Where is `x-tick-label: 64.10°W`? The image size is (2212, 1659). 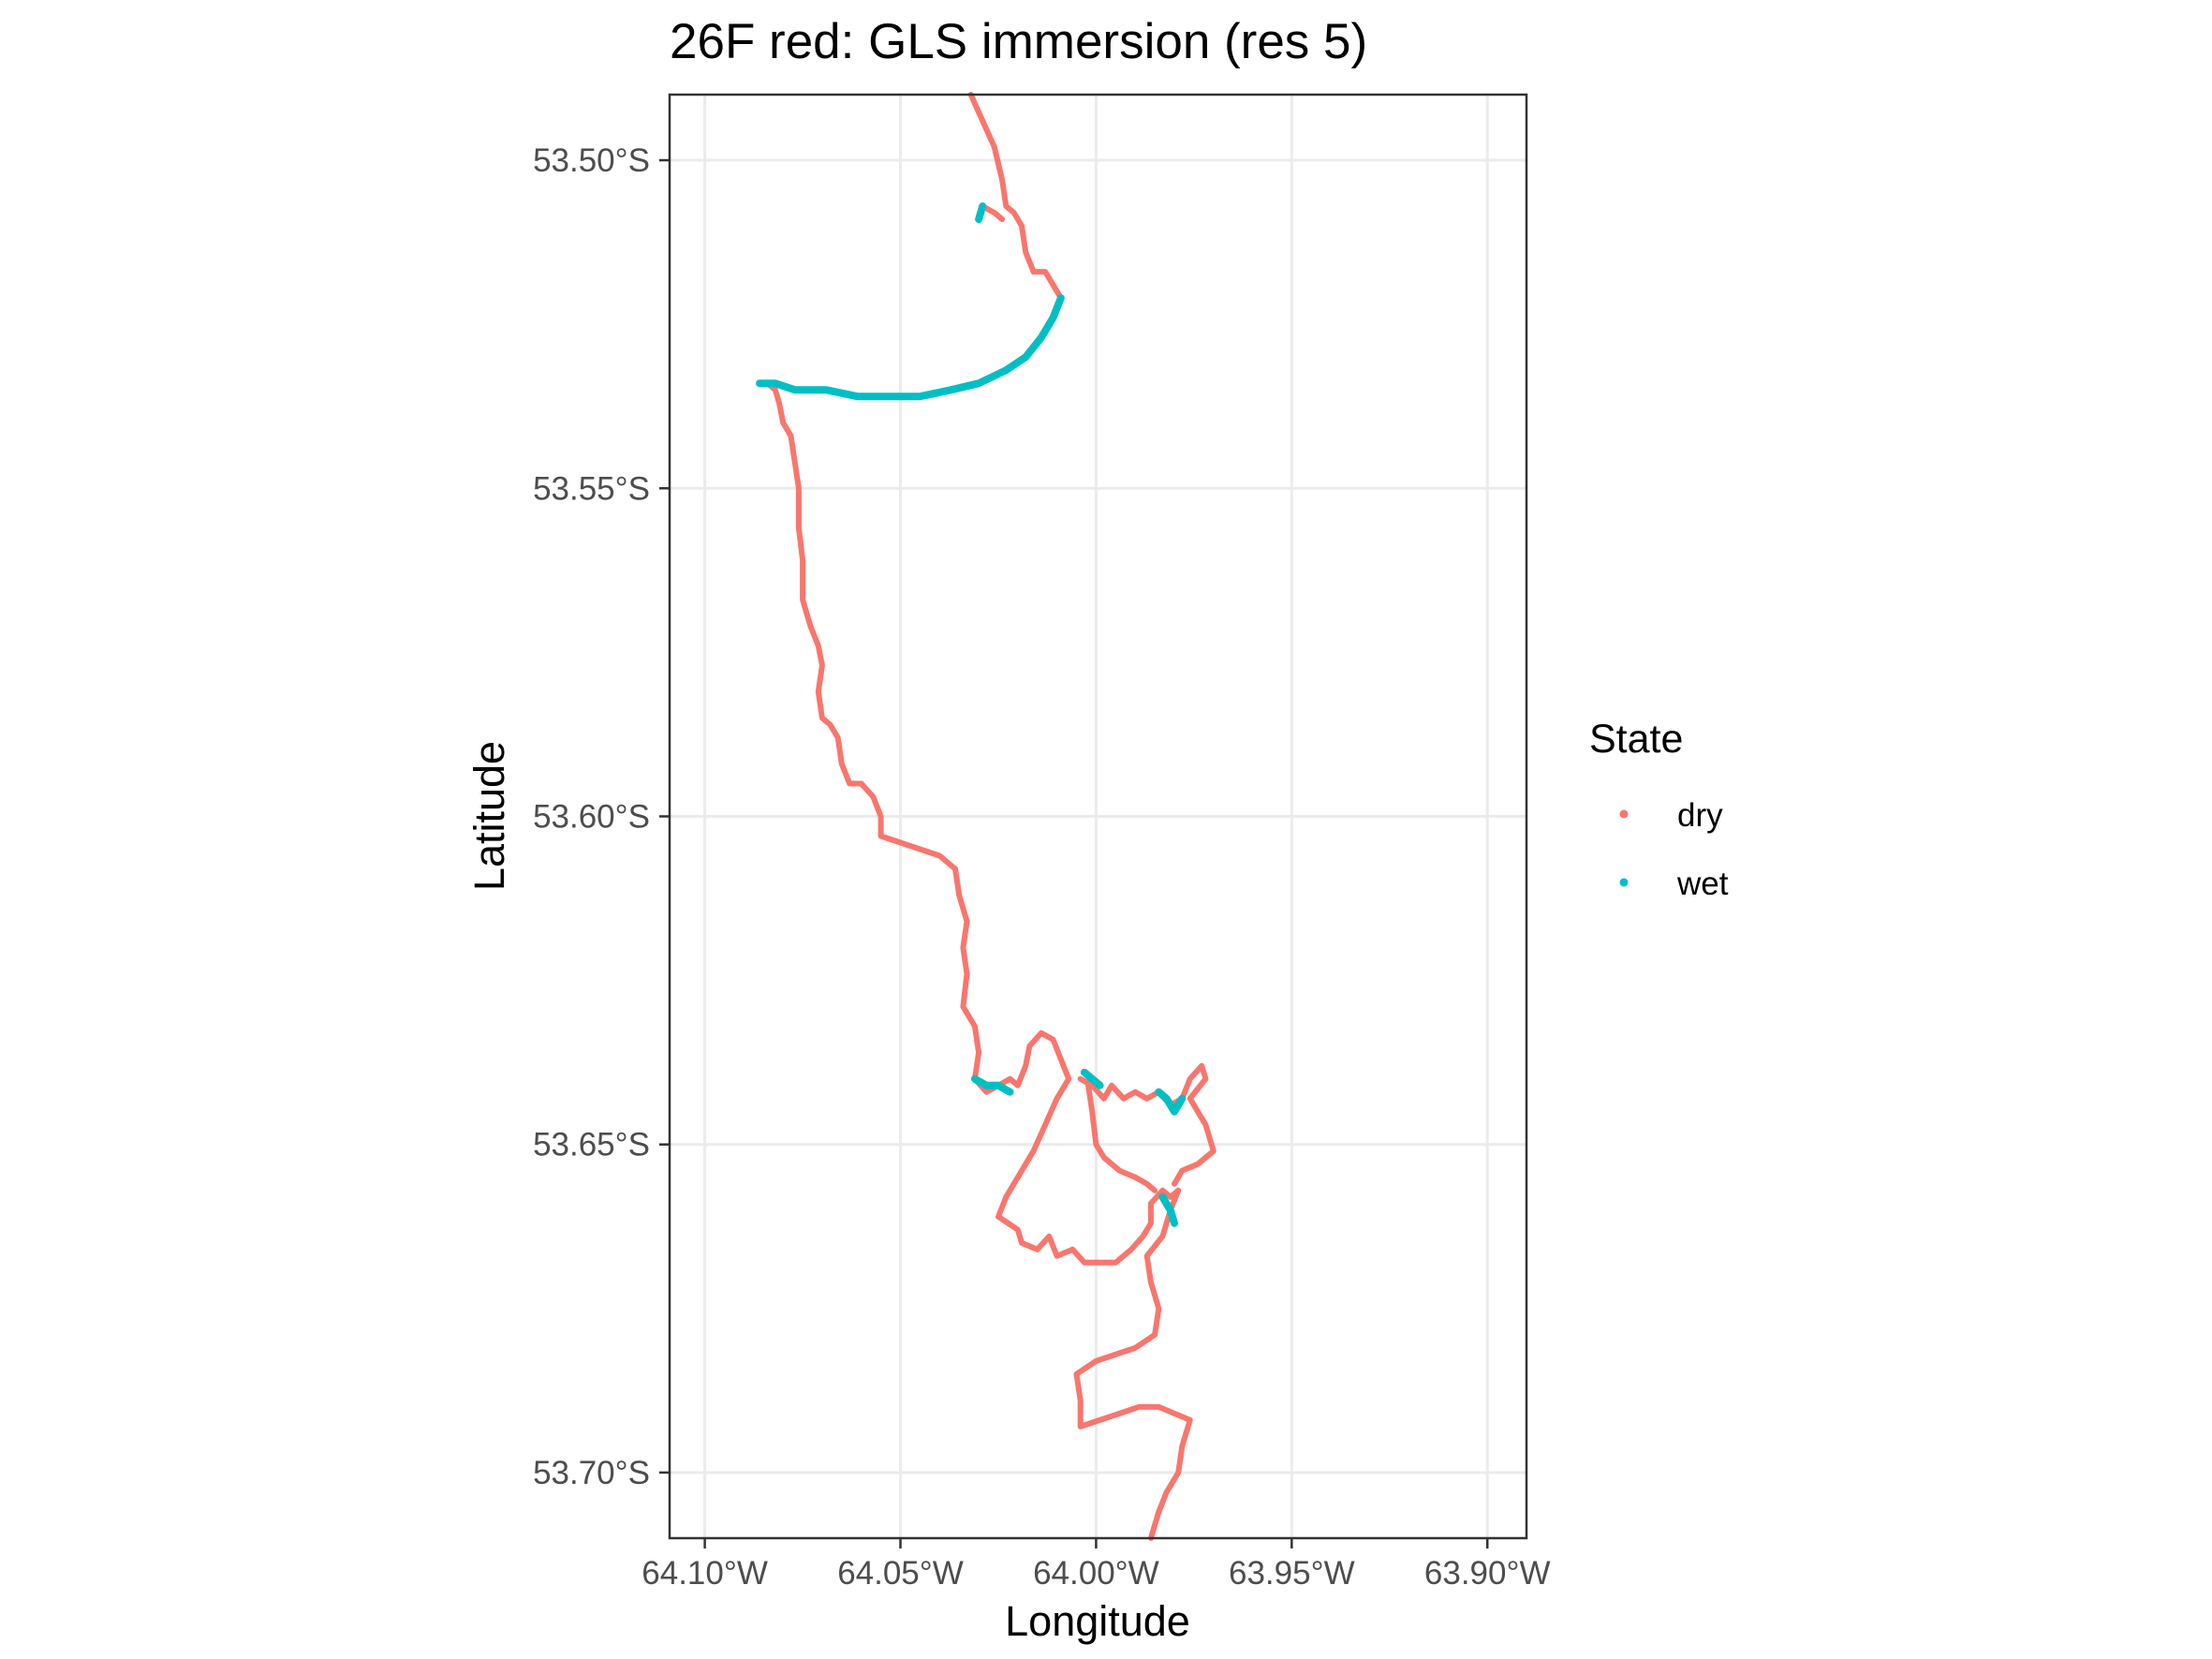 x-tick-label: 64.10°W is located at coordinates (704, 1573).